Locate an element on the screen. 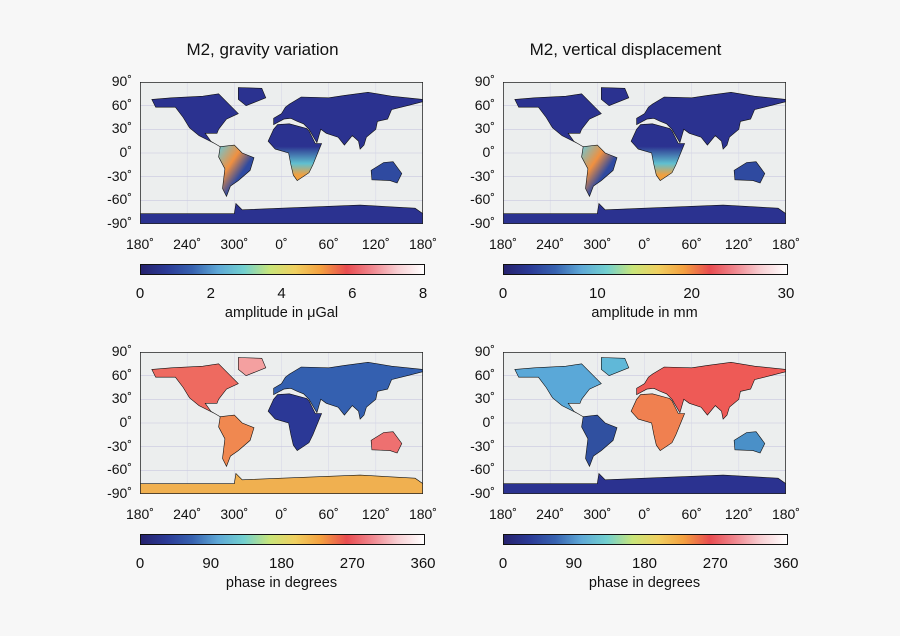 This screenshot has width=900, height=636. colorbar-tick-label: 6 is located at coordinates (352, 293).